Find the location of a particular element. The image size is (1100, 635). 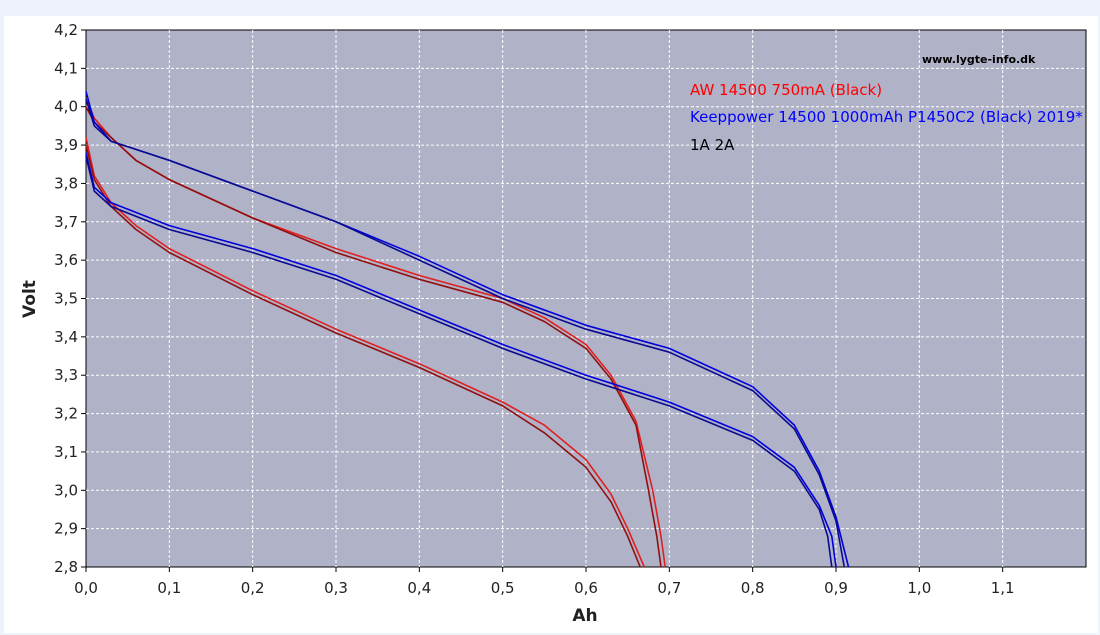

y-tick-label: 2,9 is located at coordinates (66, 529).